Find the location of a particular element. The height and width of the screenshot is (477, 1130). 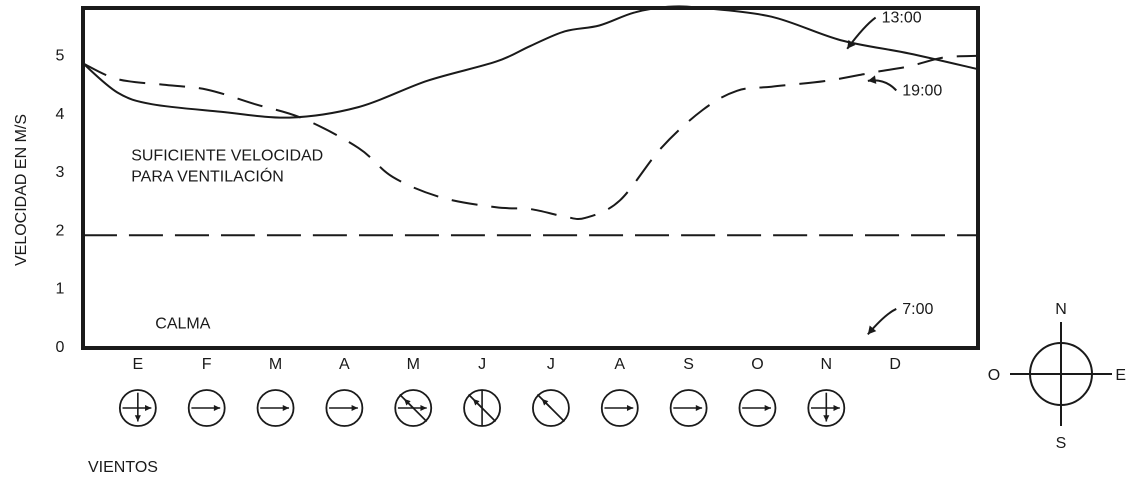

x-tick-label: D is located at coordinates (895, 364).